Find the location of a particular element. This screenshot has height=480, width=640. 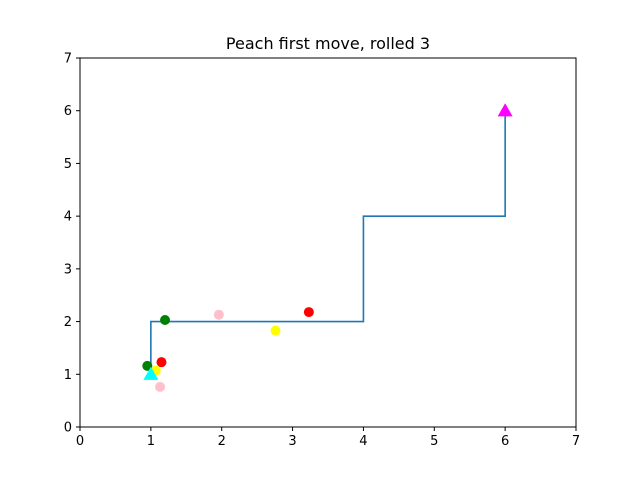

x-tick-label-5: 5 is located at coordinates (434, 441).